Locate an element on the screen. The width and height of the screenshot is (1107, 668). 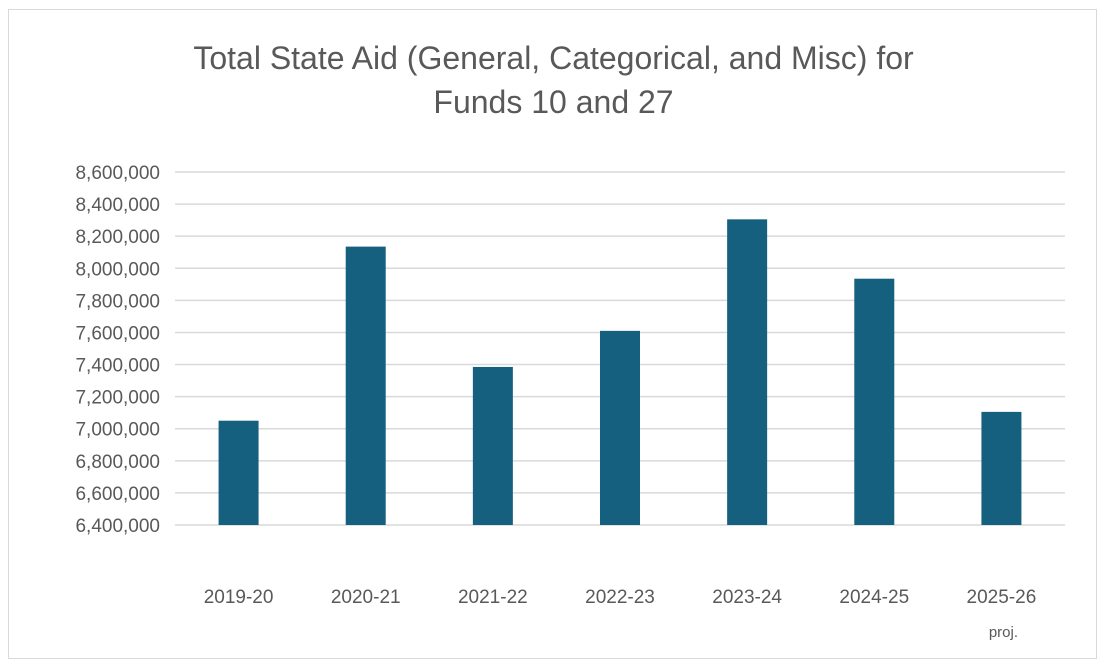
x-category-label: 2022-23 is located at coordinates (620, 597).